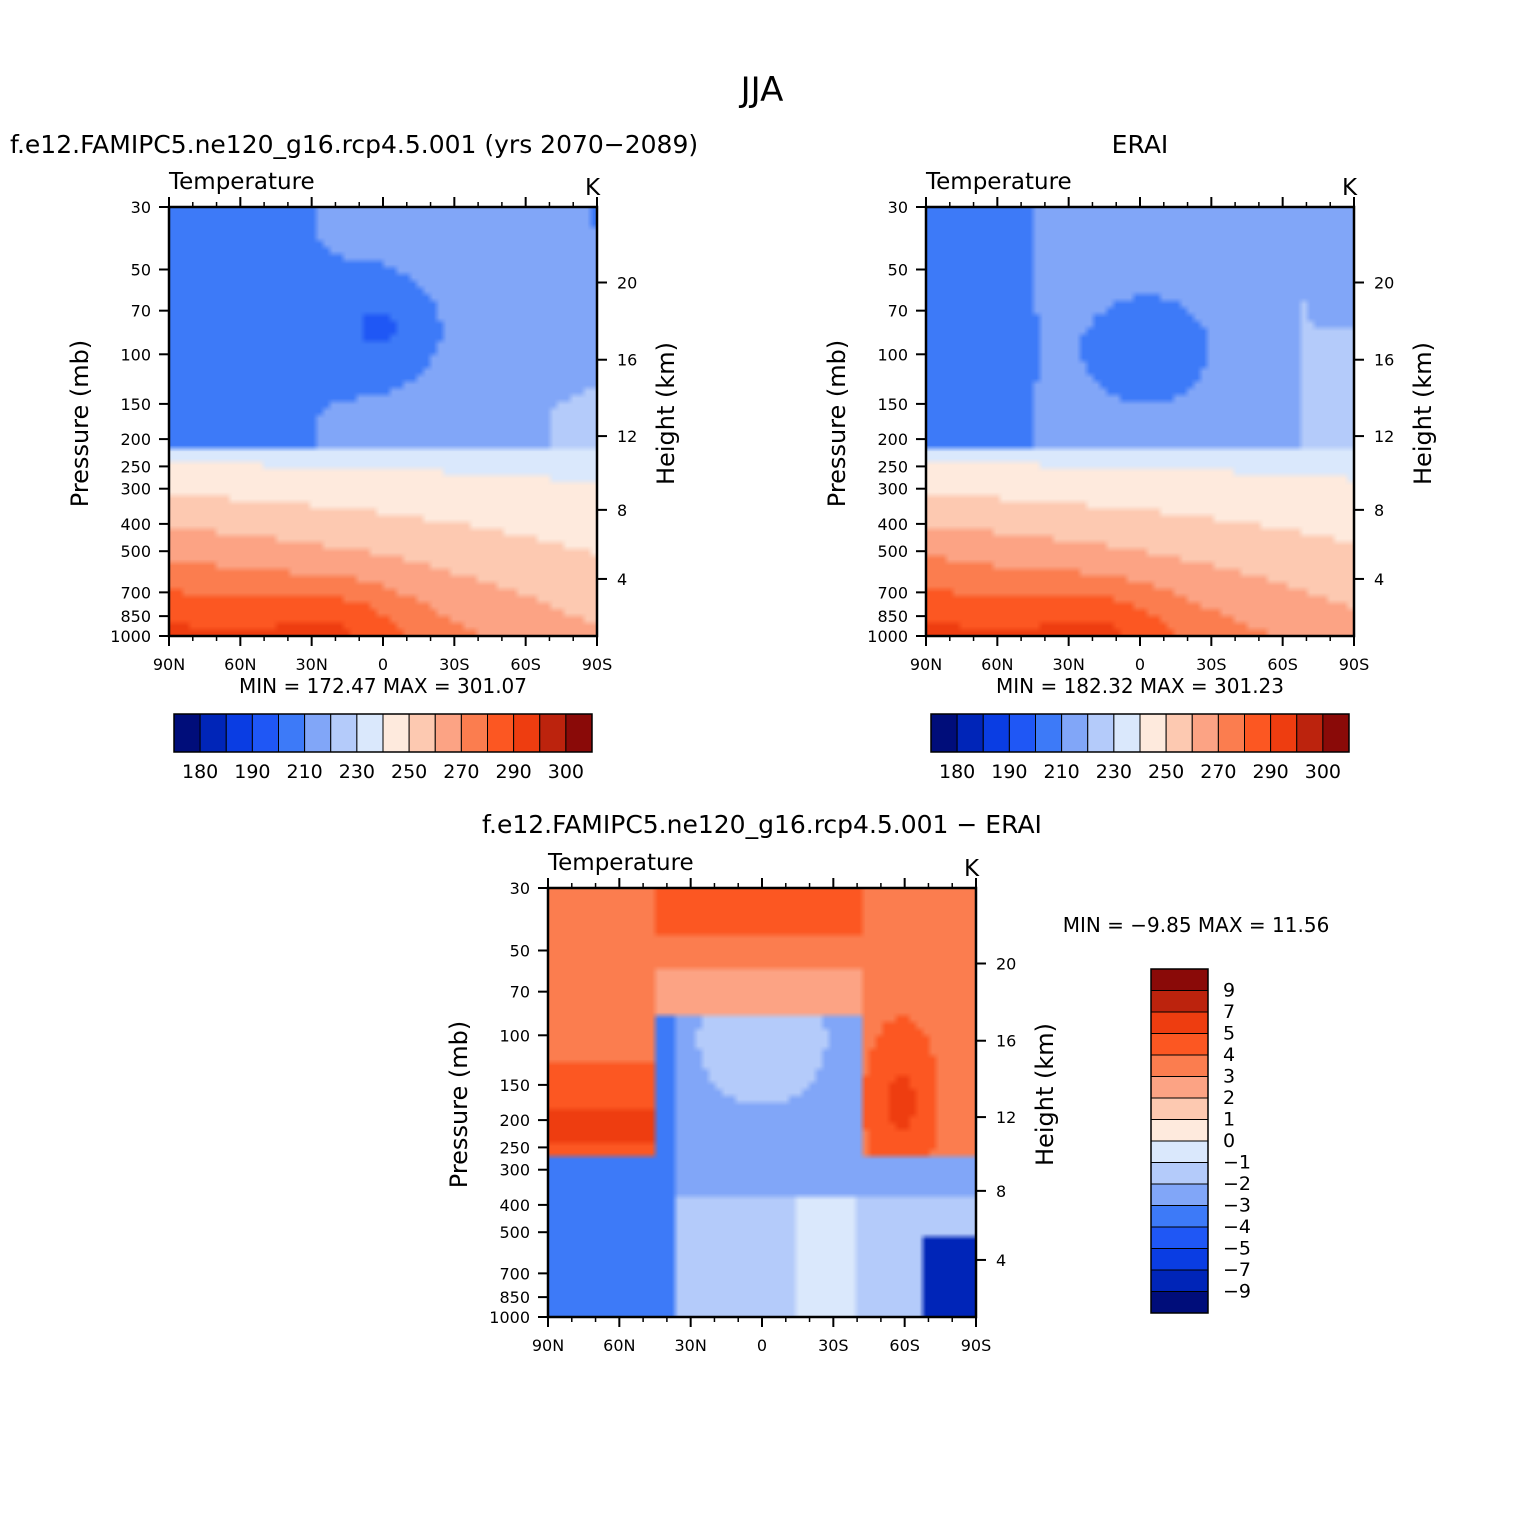 The width and height of the screenshot is (1524, 1524). I want to click on colorbar-label: 270, so click(461, 772).